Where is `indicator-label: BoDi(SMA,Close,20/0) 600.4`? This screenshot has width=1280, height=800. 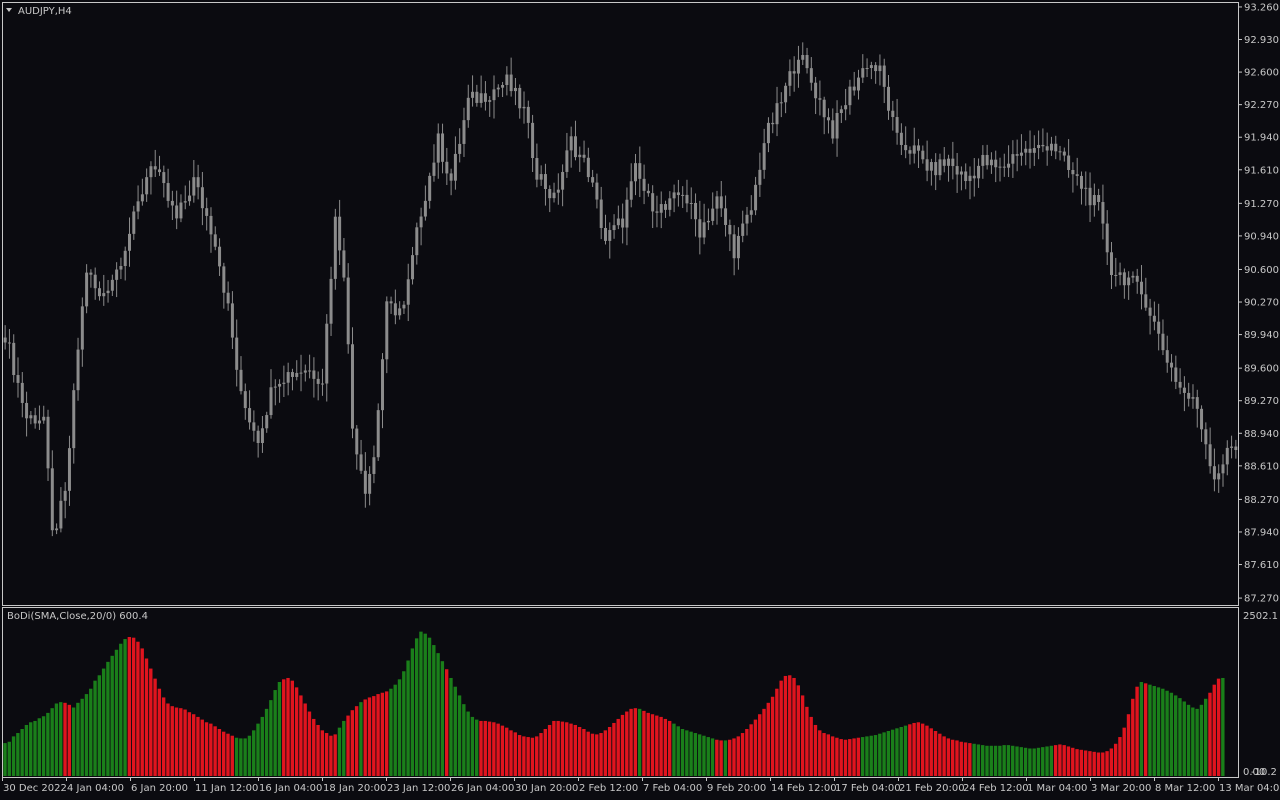
indicator-label: BoDi(SMA,Close,20/0) 600.4 is located at coordinates (77, 616).